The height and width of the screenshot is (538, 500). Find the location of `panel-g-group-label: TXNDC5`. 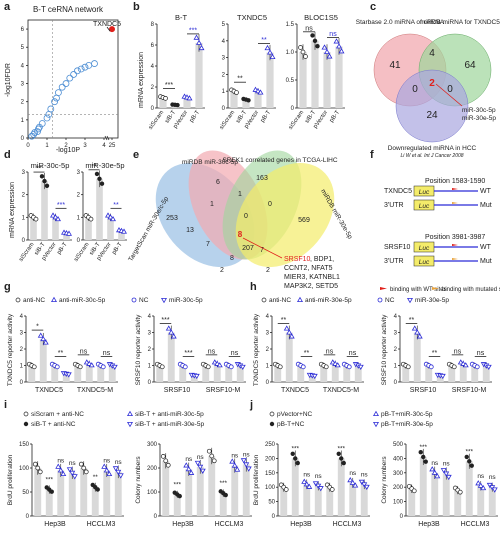

panel-g-group-label: TXNDC5 is located at coordinates (49, 390).